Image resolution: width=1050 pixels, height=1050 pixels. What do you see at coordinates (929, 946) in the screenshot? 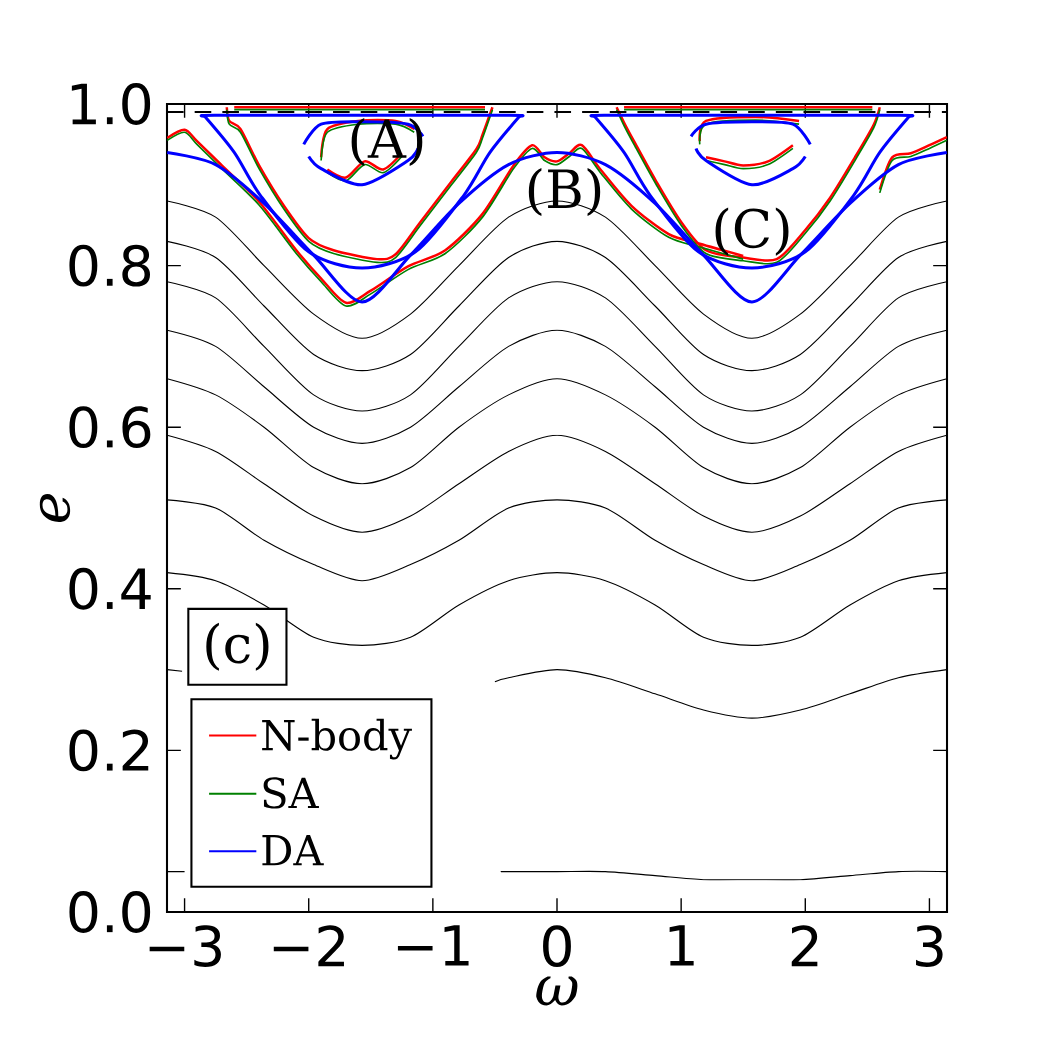
I see `x-tick-label: 3` at bounding box center [929, 946].